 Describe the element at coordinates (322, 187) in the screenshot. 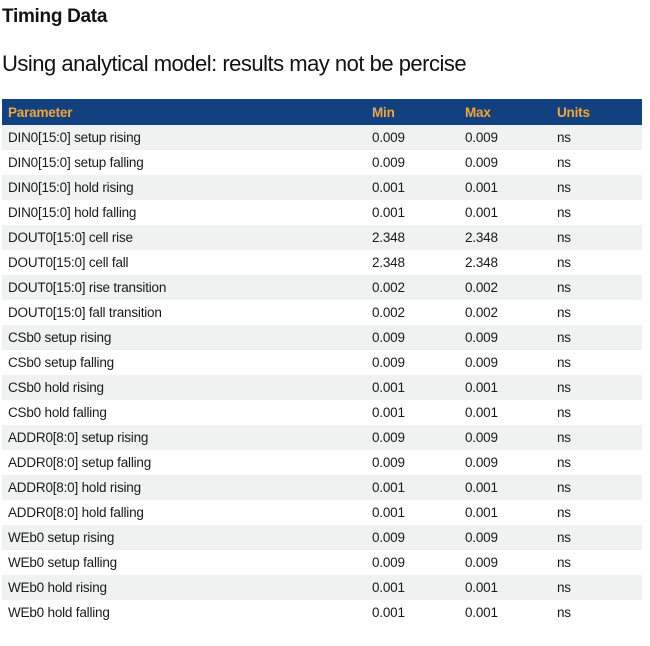

I see `table-row: DIN0[15:0] hold rising 0.001 0.001 ns` at that location.